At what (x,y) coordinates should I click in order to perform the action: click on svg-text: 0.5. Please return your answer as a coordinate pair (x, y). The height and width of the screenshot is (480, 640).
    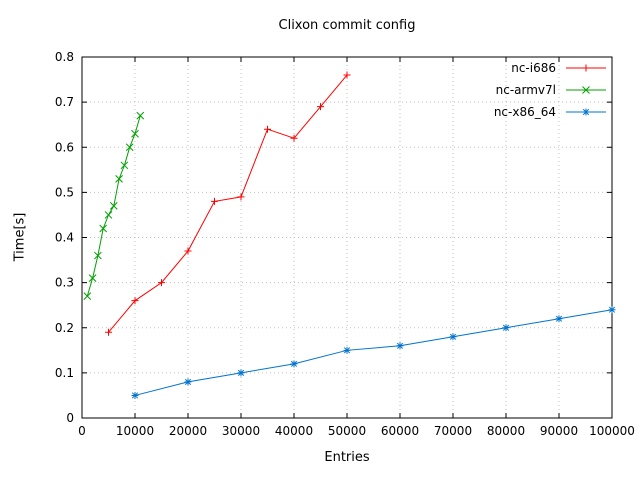
    Looking at the image, I should click on (64, 192).